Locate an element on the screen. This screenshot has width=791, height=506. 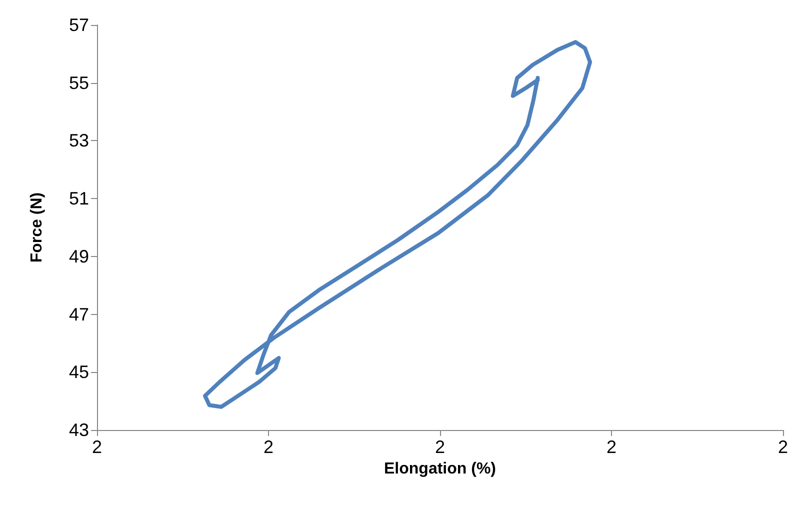
y-tick-label: 47 is located at coordinates (78, 314).